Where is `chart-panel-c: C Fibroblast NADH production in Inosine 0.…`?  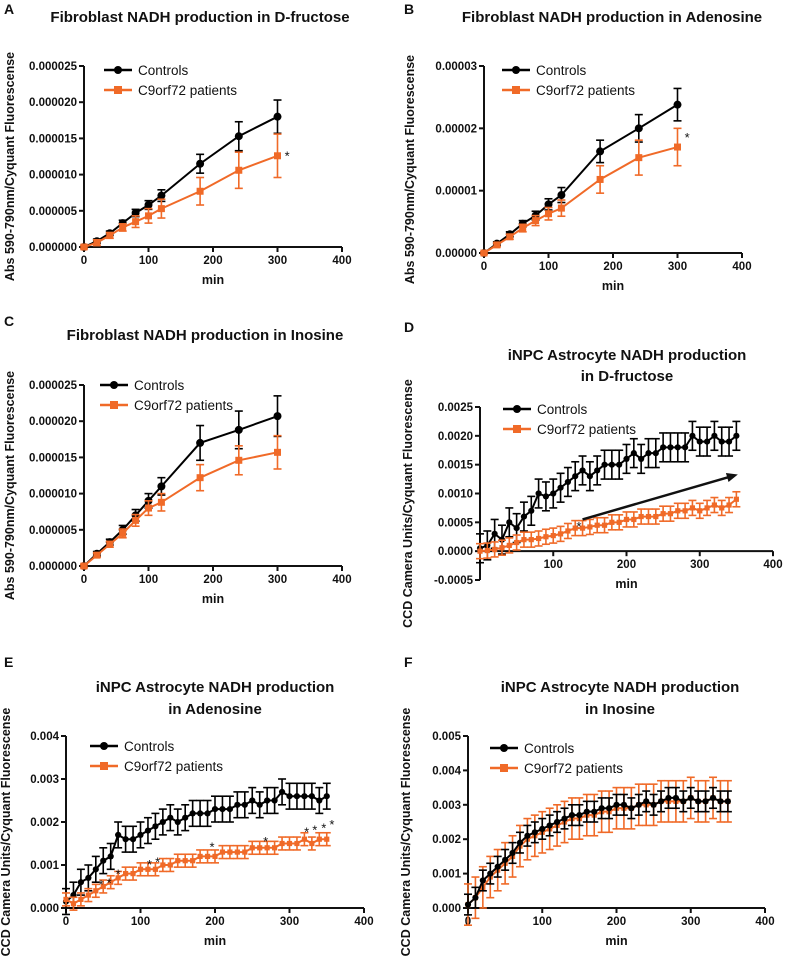 chart-panel-c: C Fibroblast NADH production in Inosine 0.… is located at coordinates (177, 459).